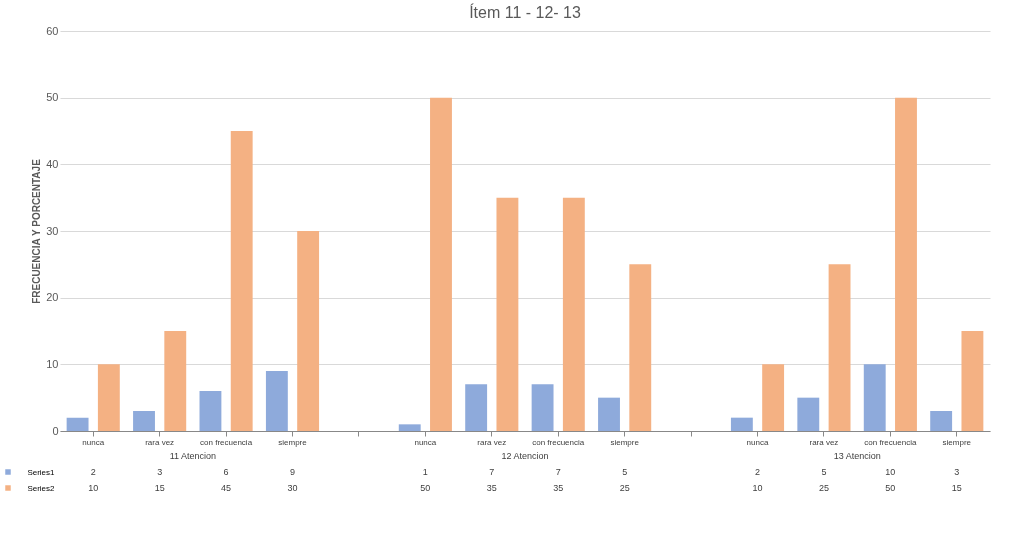  I want to click on y-tick-label: 30, so click(52, 230).